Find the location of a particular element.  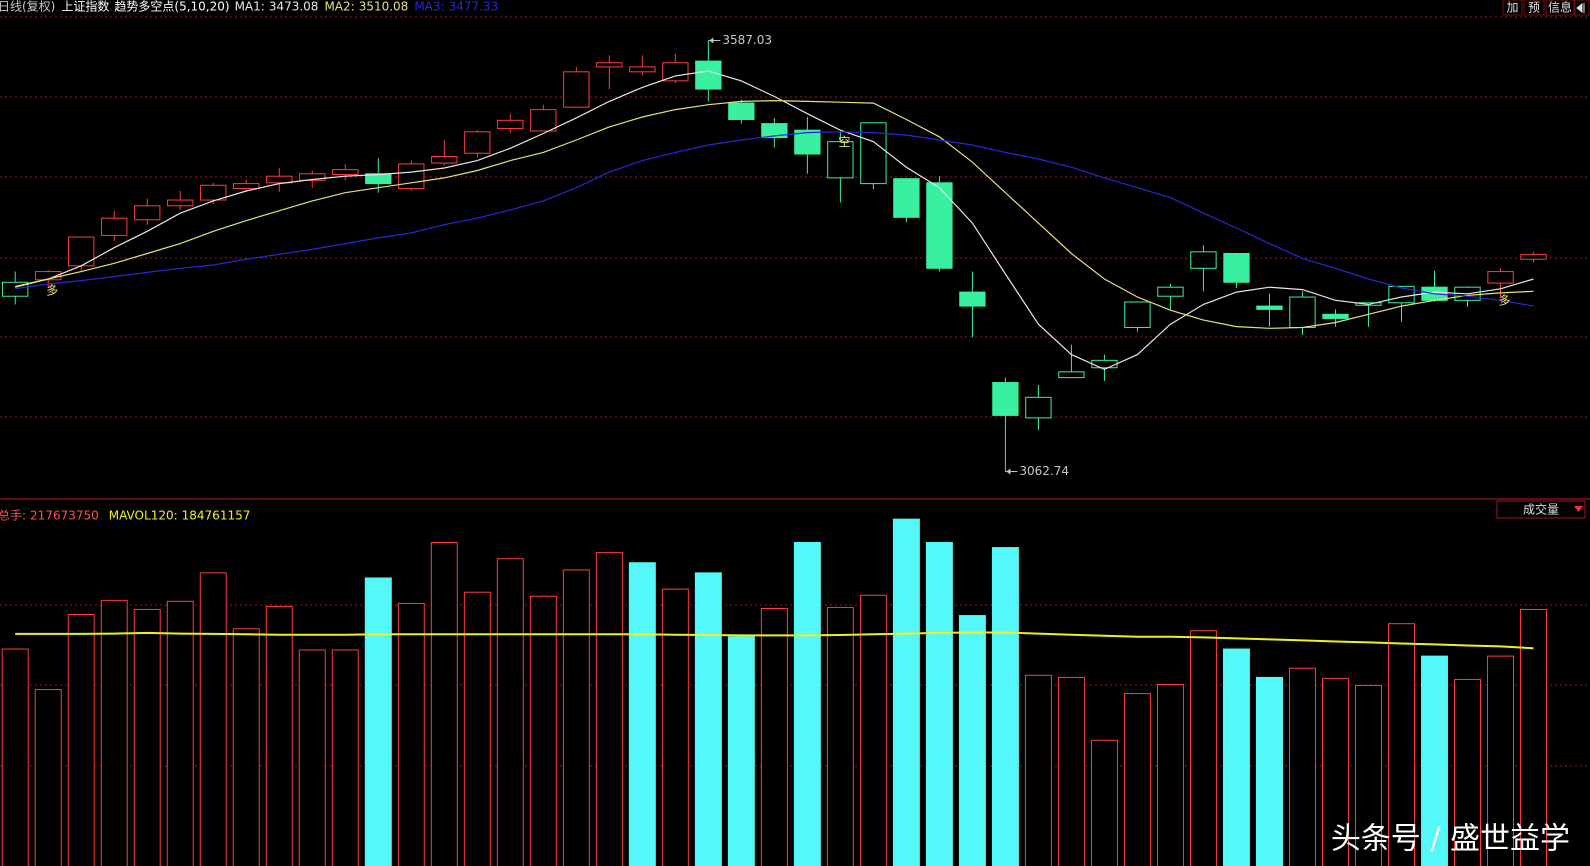

volume-menu: 成交量 is located at coordinates (1541, 509).